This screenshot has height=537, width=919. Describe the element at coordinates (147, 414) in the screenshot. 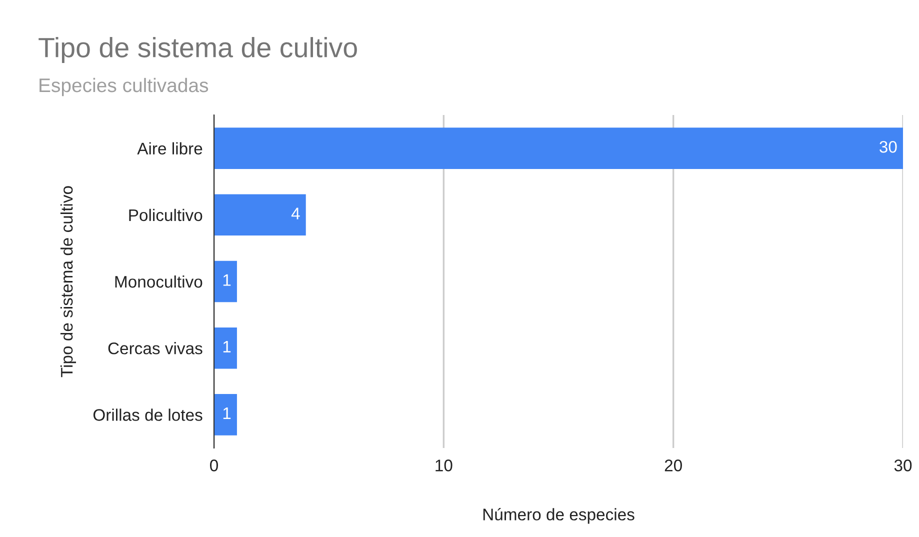

I see `y-tick-label: Orillas de lotes` at that location.